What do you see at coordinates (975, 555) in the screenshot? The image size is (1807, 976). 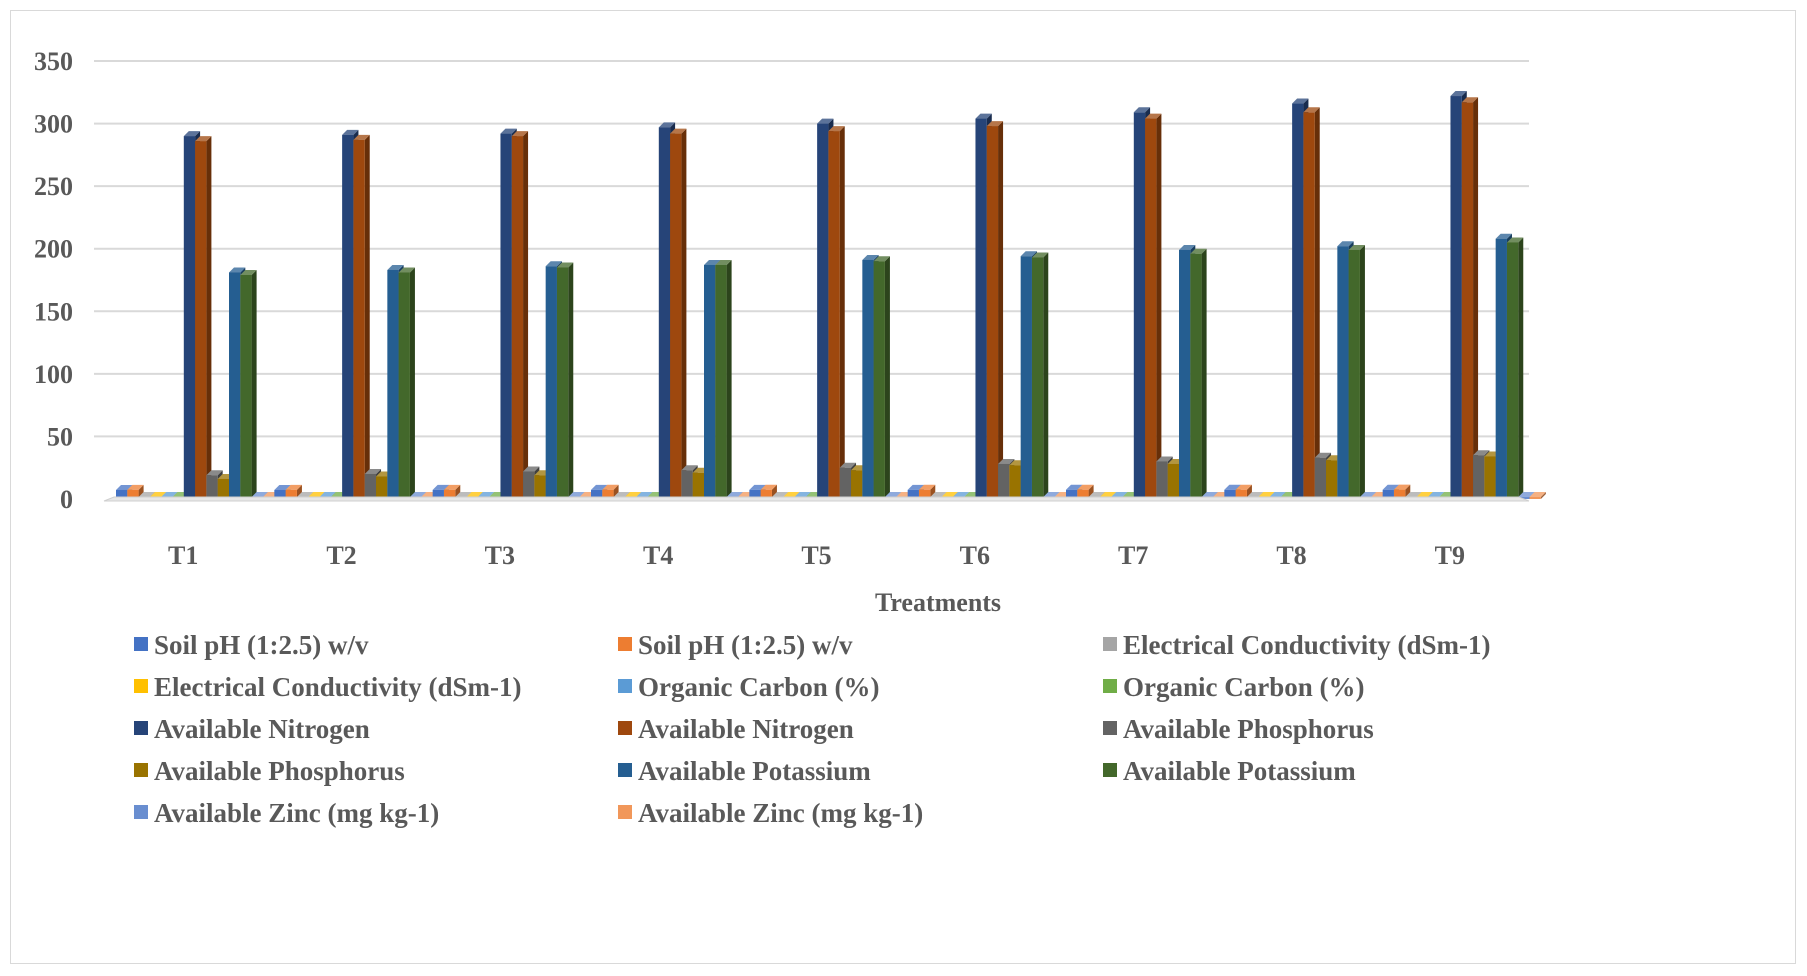 I see `x-tick-label: T6` at bounding box center [975, 555].